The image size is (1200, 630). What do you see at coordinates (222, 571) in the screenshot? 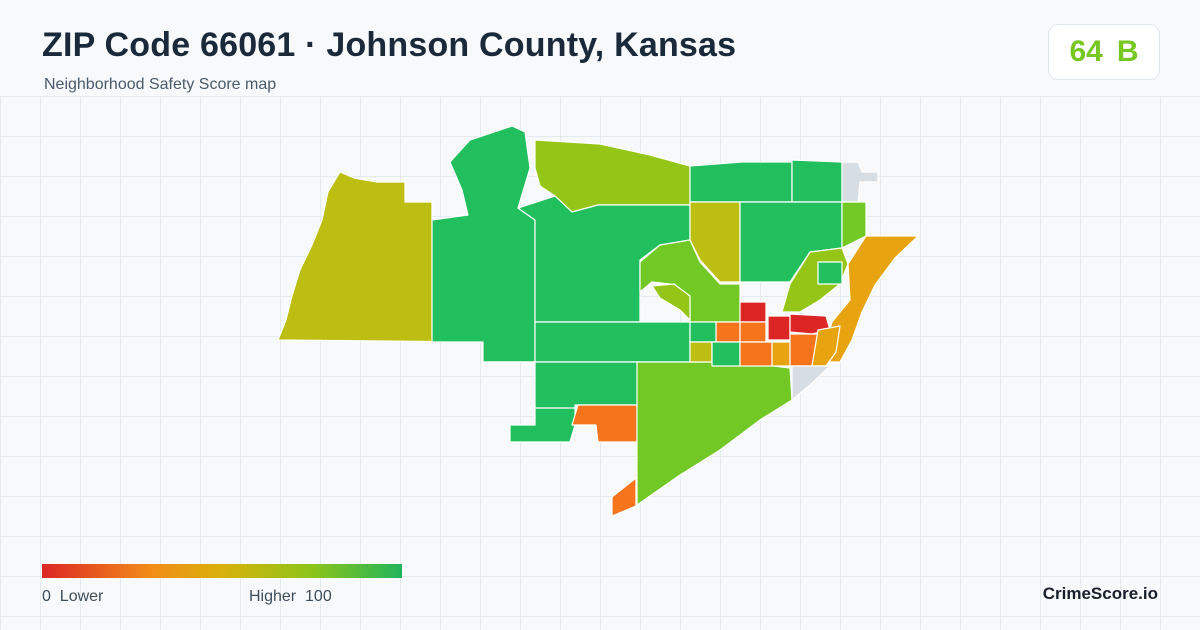
I see `legend-gradient-bar` at bounding box center [222, 571].